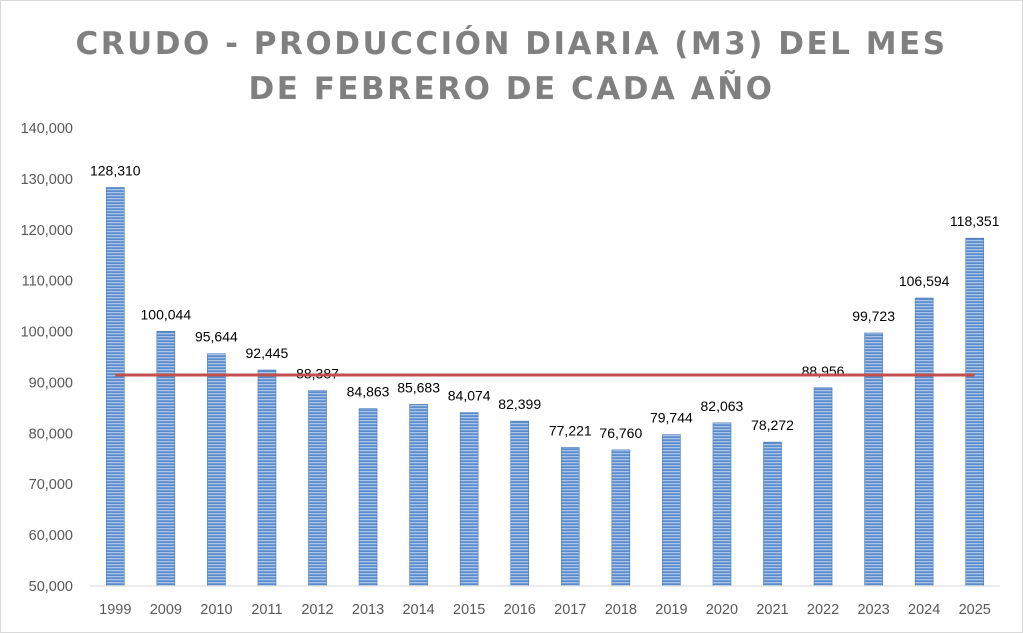 This screenshot has height=633, width=1023. Describe the element at coordinates (570, 430) in the screenshot. I see `value-label-2017: 77,221` at that location.